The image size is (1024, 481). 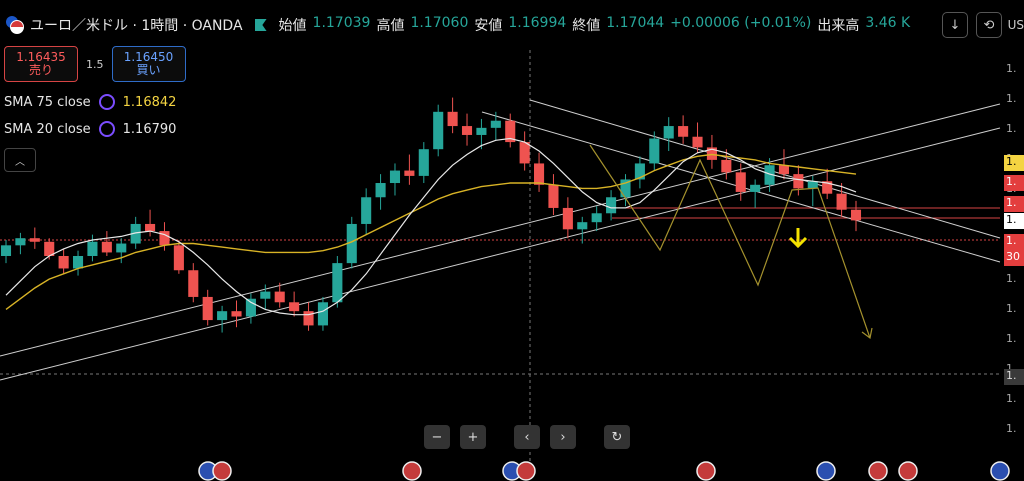 What do you see at coordinates (1015, 25) in the screenshot?
I see `currency-label: US` at bounding box center [1015, 25].